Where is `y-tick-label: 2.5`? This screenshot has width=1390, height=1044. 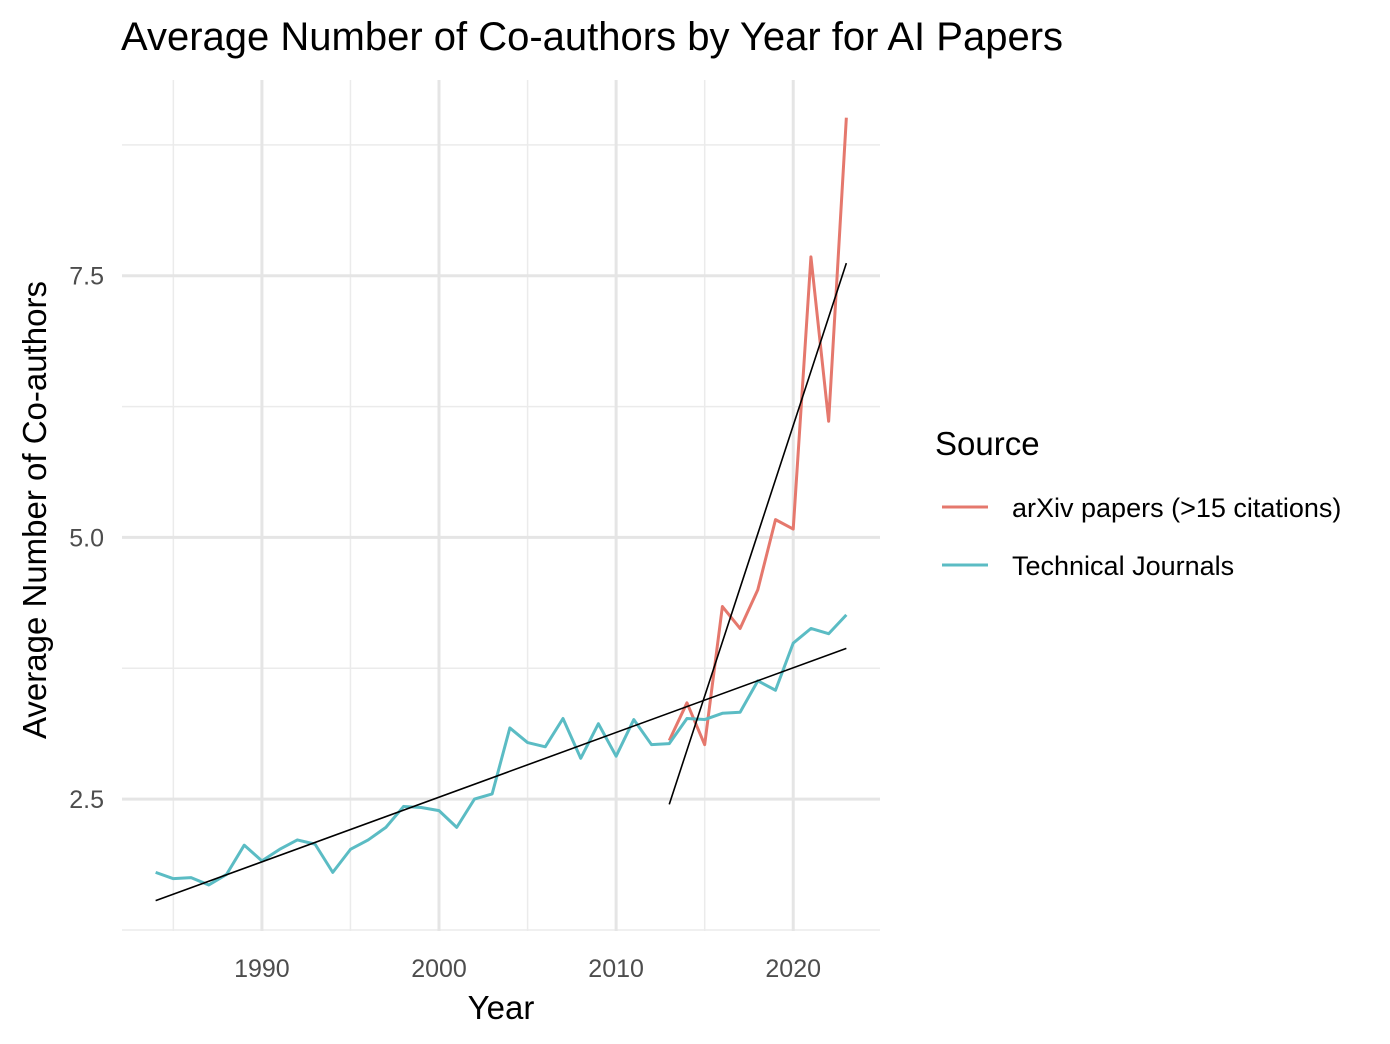 y-tick-label: 2.5 is located at coordinates (86, 800).